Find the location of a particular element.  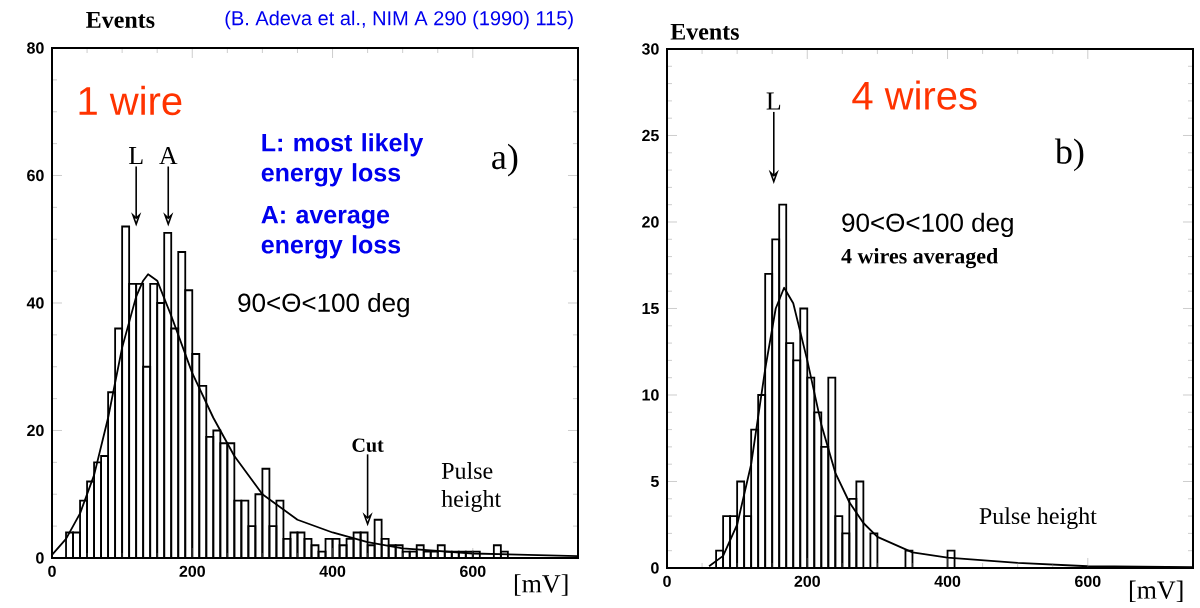

y-tick-label: 0 is located at coordinates (40, 558).